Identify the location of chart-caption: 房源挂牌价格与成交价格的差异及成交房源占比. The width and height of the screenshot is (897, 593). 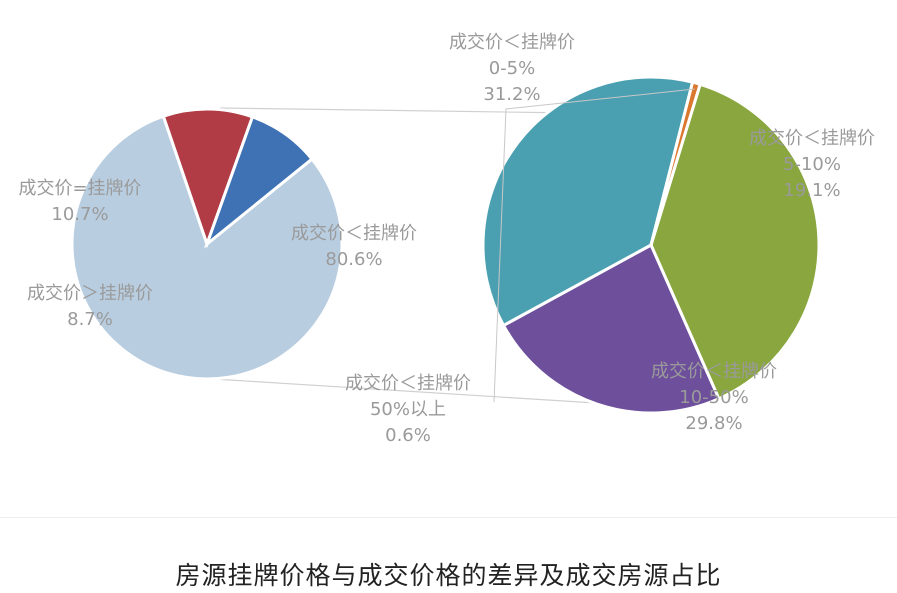
(448, 575).